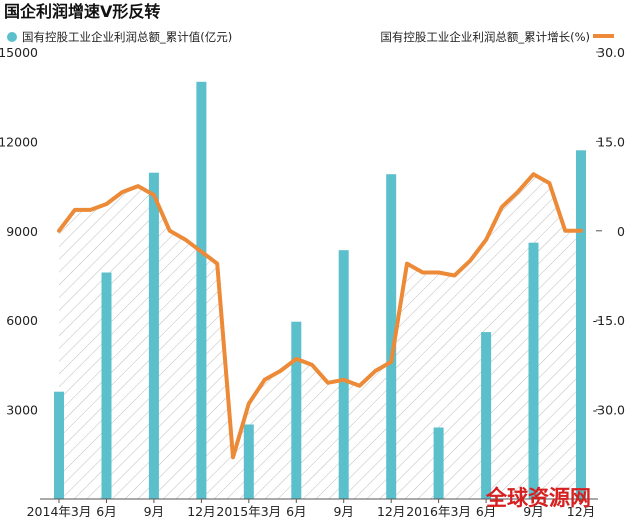 The width and height of the screenshot is (640, 520). Describe the element at coordinates (248, 511) in the screenshot. I see `x-tick-label: 2015年3月` at that location.